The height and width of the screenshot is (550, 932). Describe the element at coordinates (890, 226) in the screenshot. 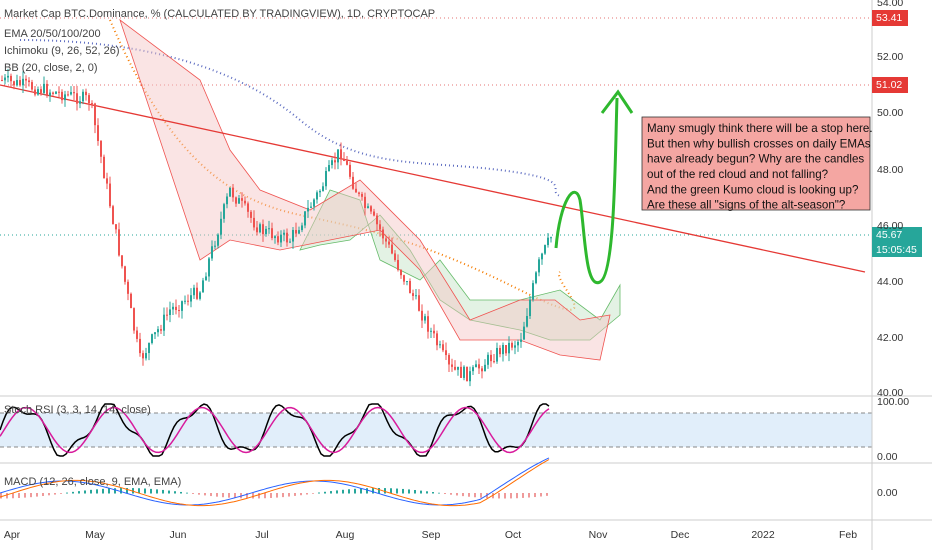

I see `price-axis-label: 46.00` at that location.